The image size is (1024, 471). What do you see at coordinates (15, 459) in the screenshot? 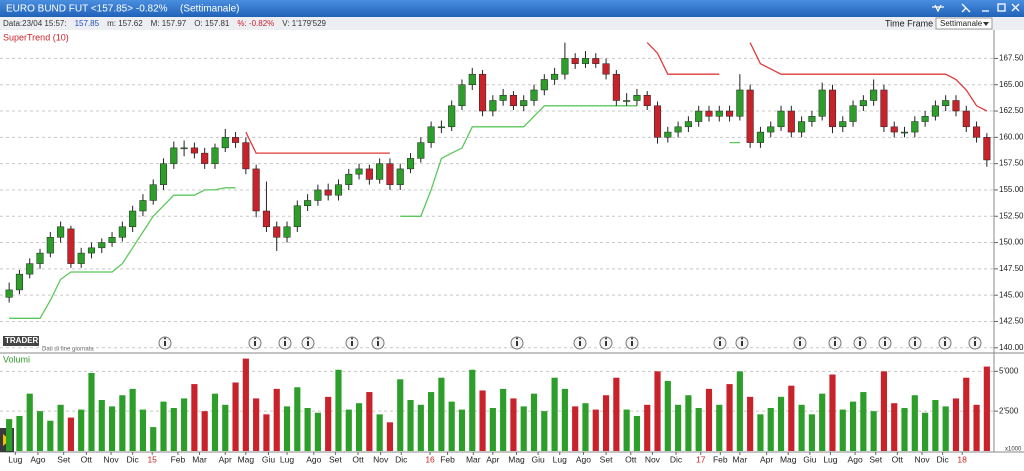
I see `x-tick-label: Lug` at bounding box center [15, 459].